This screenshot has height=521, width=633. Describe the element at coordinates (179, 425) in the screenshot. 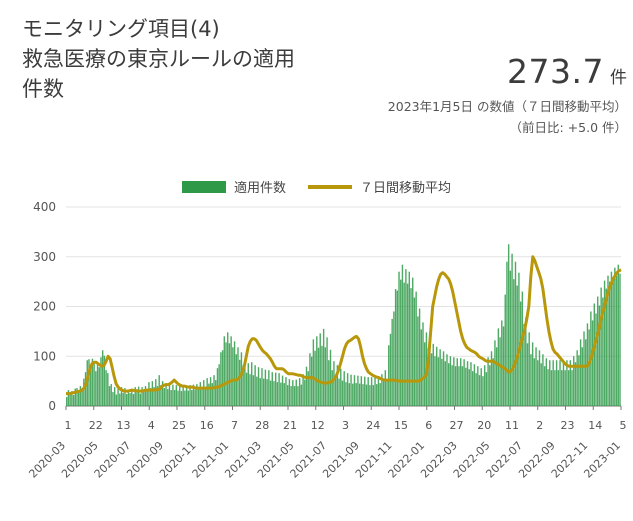

I see `x-day-label: 25` at that location.